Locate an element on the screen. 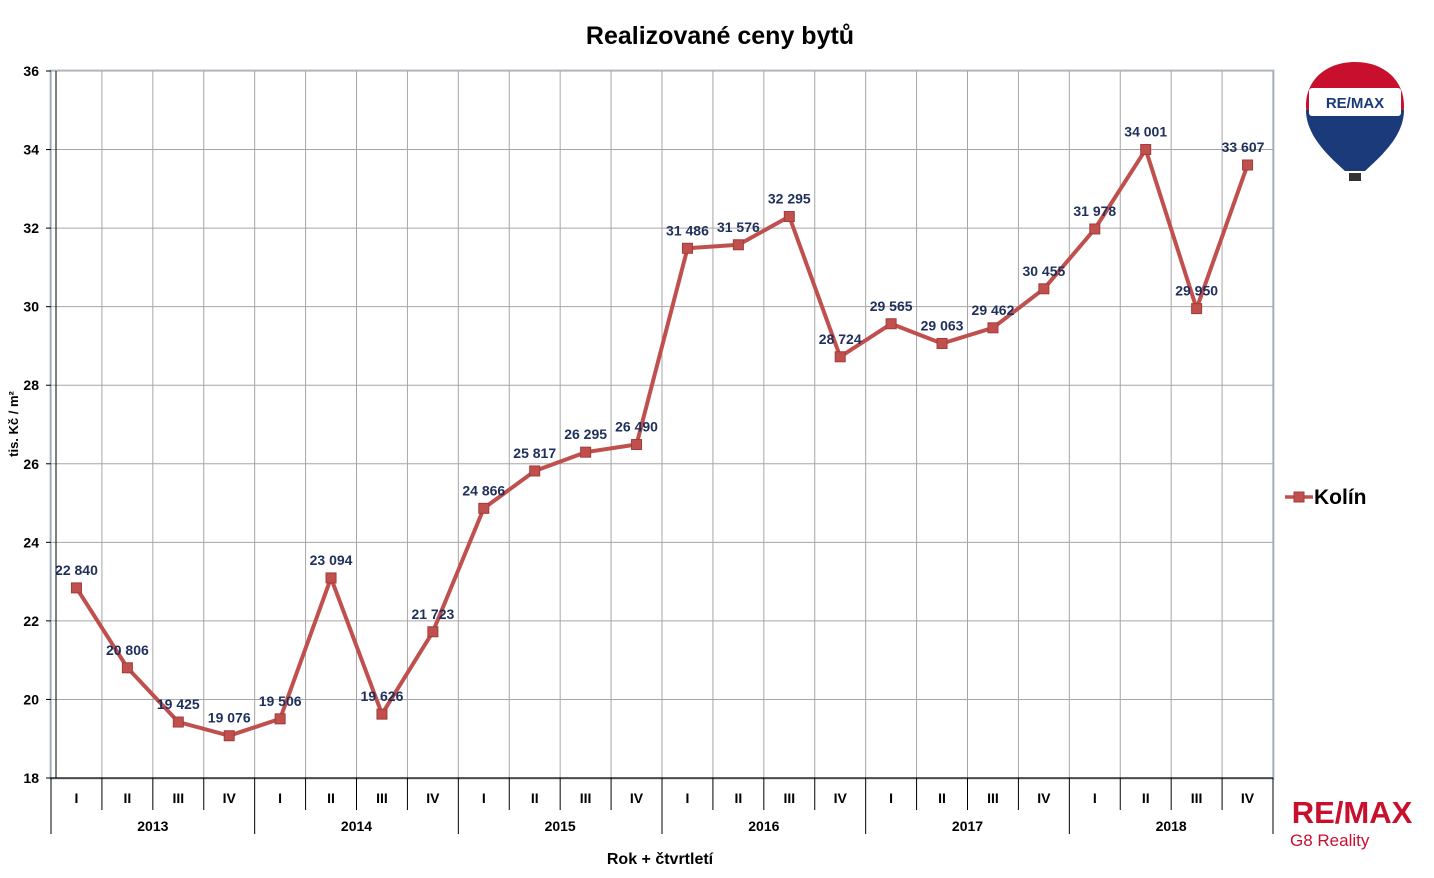  data-label: 23 094 is located at coordinates (331, 560).